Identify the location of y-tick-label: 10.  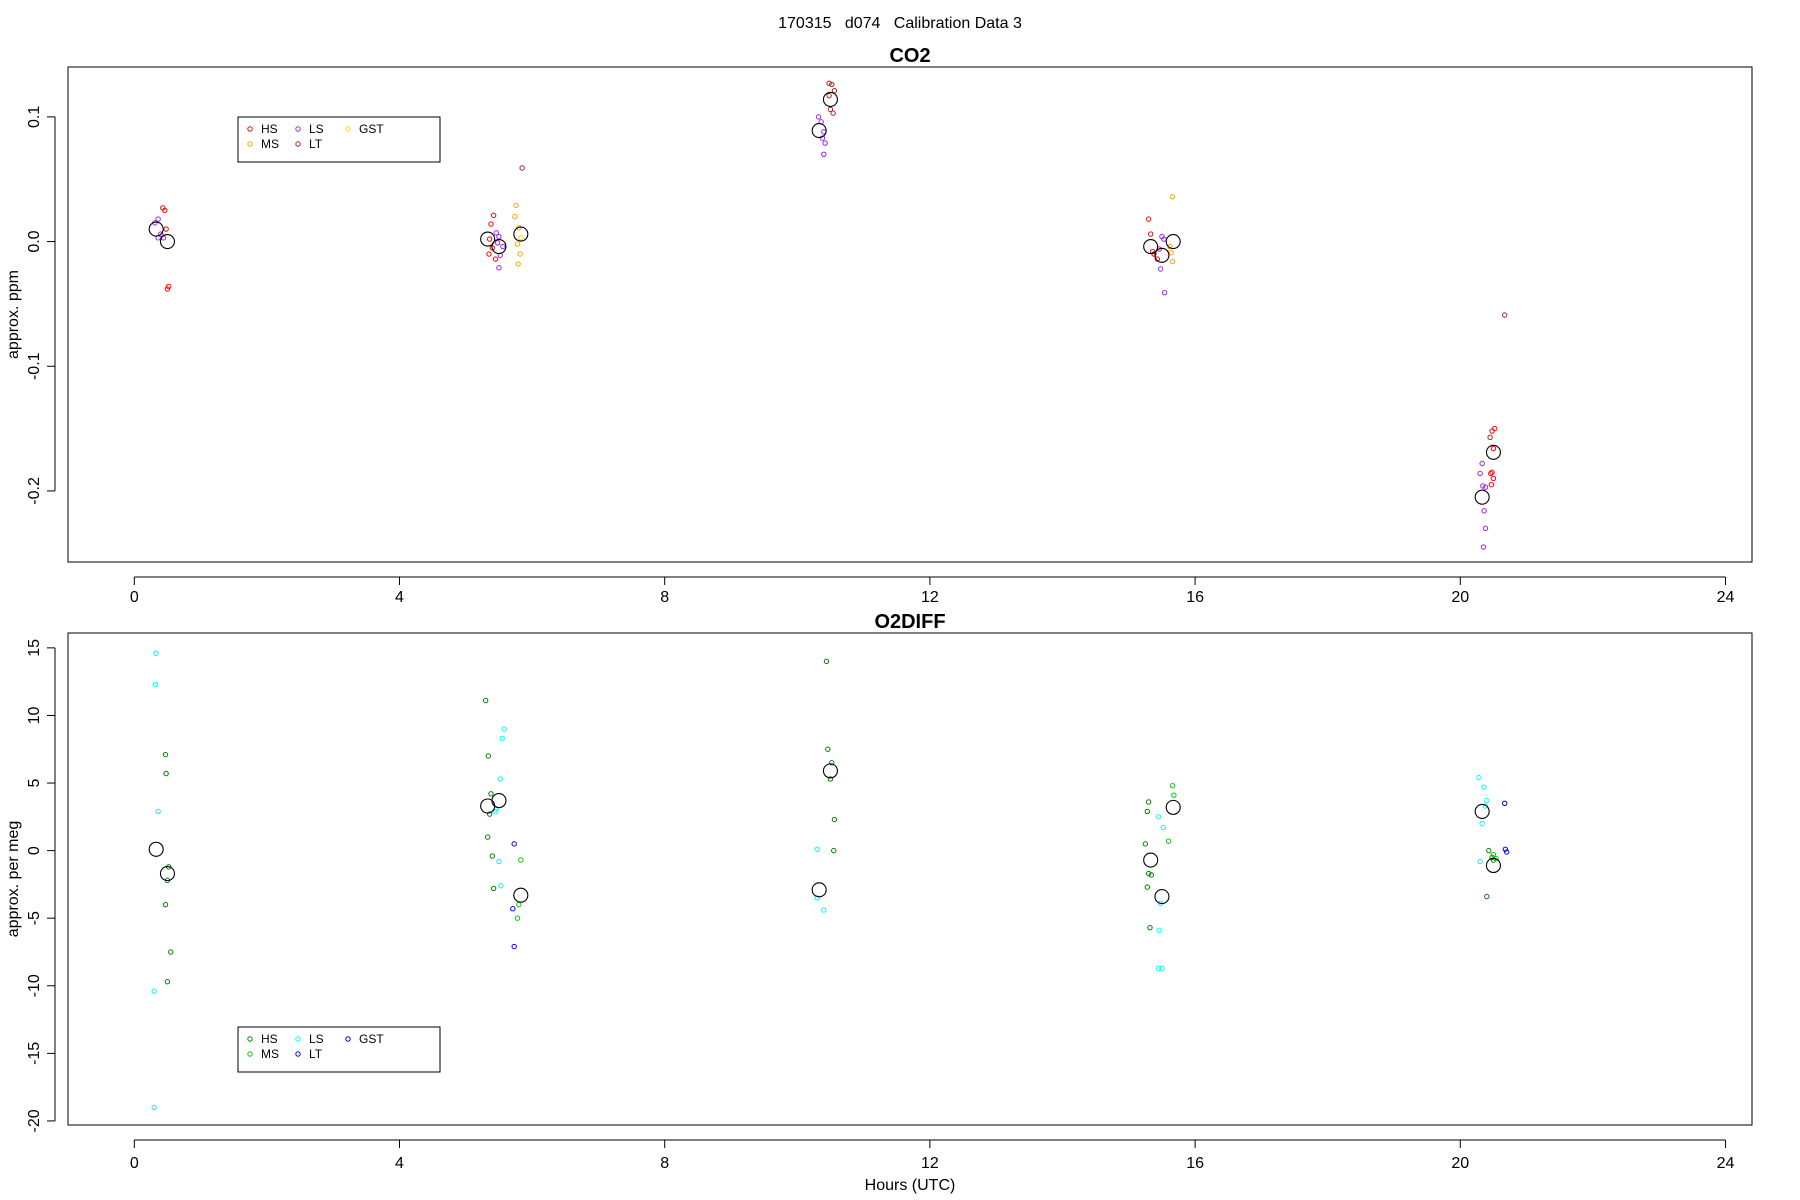
(34, 715).